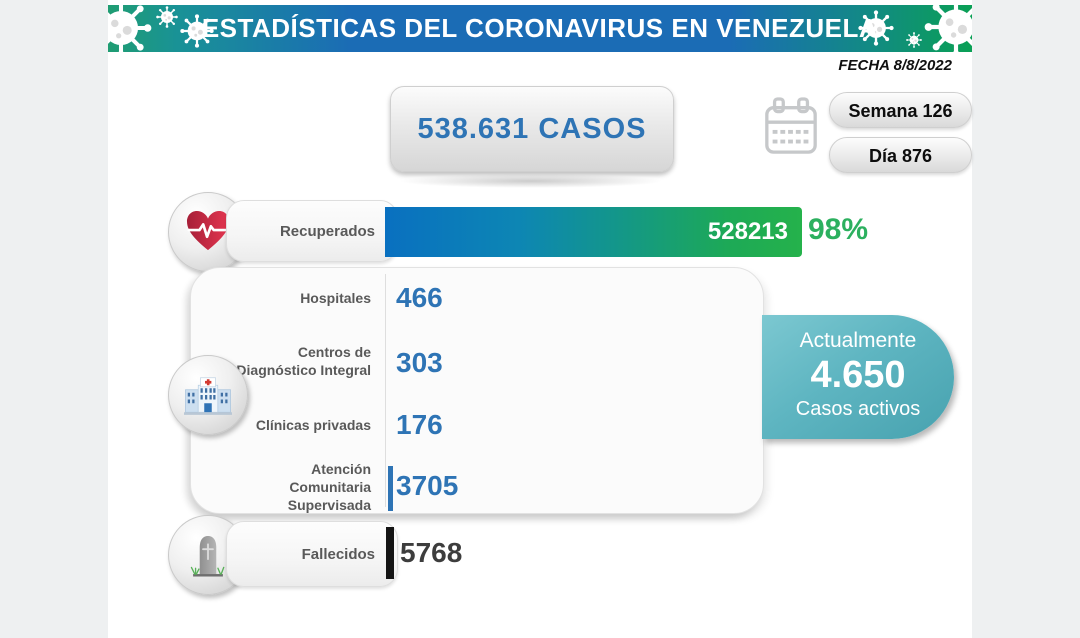 The image size is (1080, 638). What do you see at coordinates (858, 340) in the screenshot?
I see `active-cases-caption: Actualmente` at bounding box center [858, 340].